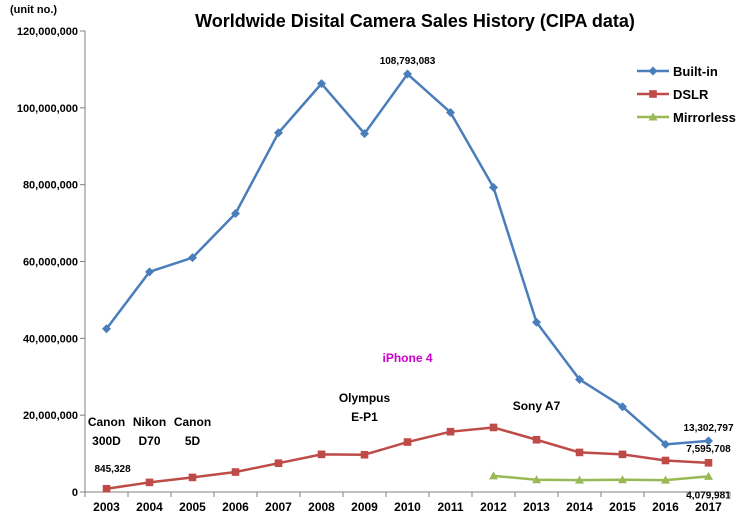 This screenshot has height=519, width=743. What do you see at coordinates (695, 71) in the screenshot?
I see `legend-label-built-in: Built-in` at bounding box center [695, 71].